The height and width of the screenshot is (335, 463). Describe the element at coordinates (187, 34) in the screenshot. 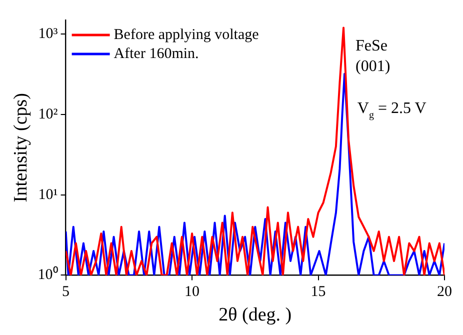

I see `legend-label: Before applying voltage` at that location.